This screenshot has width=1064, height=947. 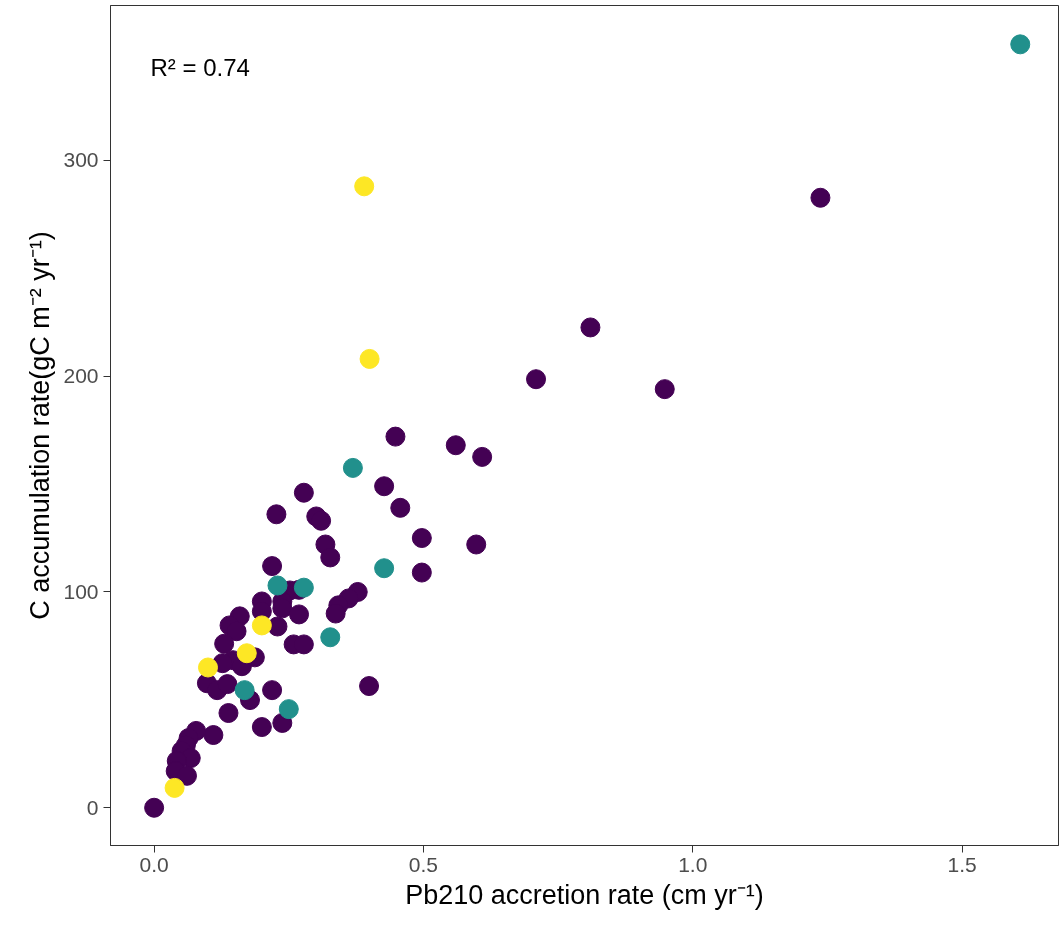 What do you see at coordinates (40, 425) in the screenshot?
I see `y-axis-title: C accumulation rate(gC m⁻² yr⁻¹)` at bounding box center [40, 425].